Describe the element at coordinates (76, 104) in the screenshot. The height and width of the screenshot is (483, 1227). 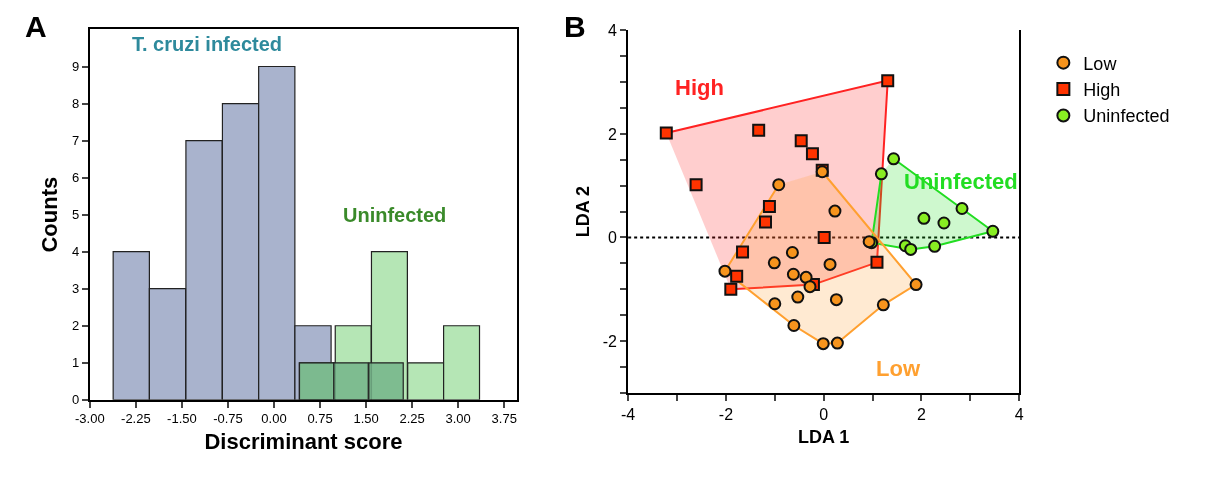
I see `y-tick-label: 8` at that location.